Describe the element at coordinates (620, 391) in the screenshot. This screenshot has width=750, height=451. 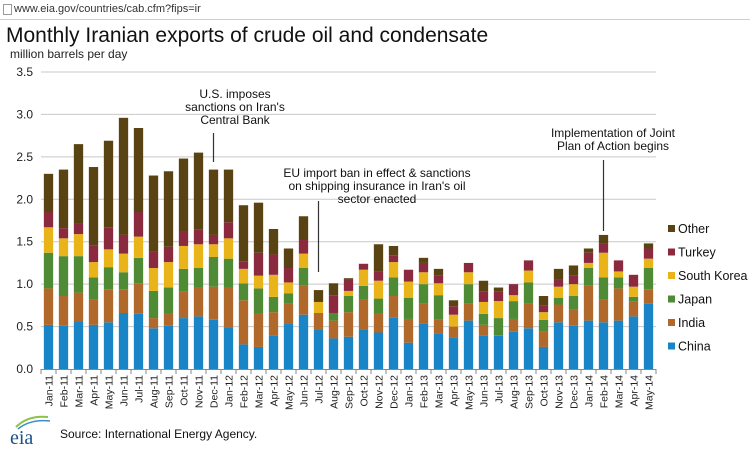
I see `x-tick-label: Mar-14` at that location.